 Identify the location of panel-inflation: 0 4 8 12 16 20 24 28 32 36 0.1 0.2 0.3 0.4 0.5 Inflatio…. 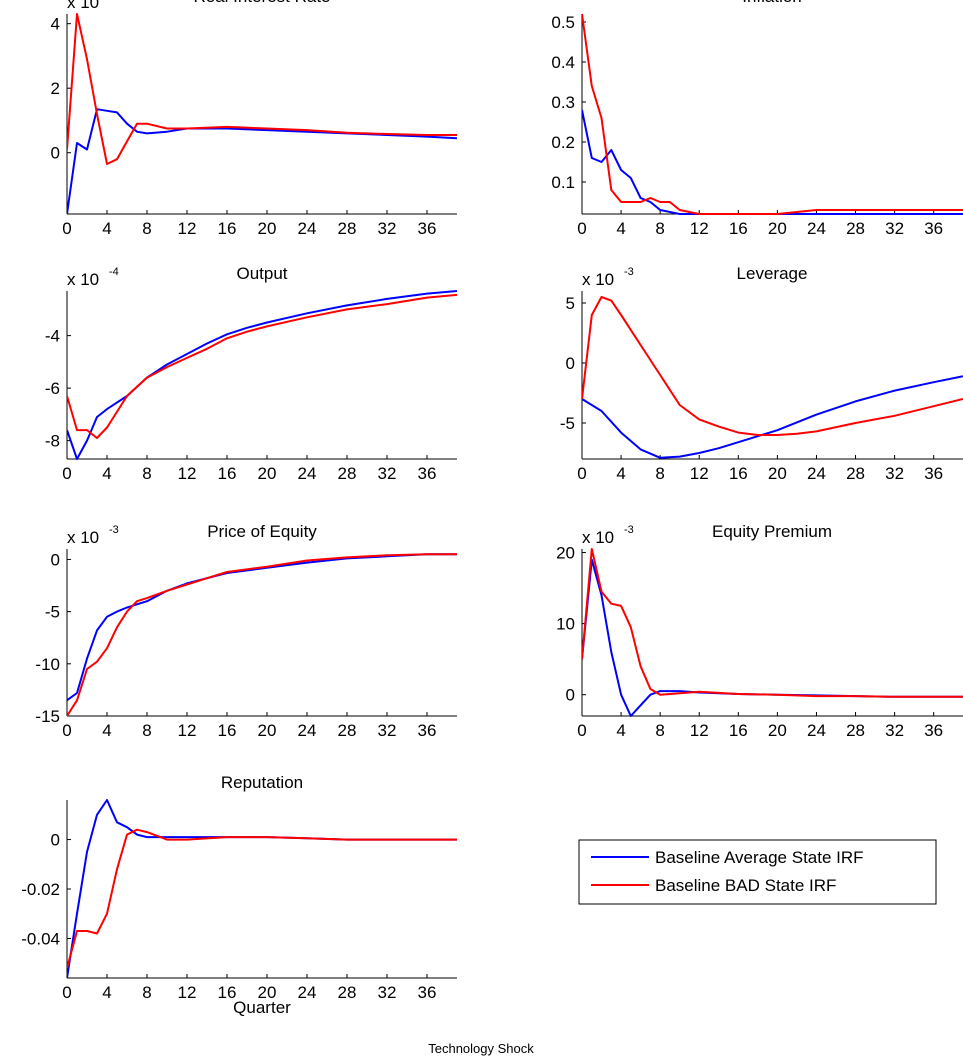
(757, 119).